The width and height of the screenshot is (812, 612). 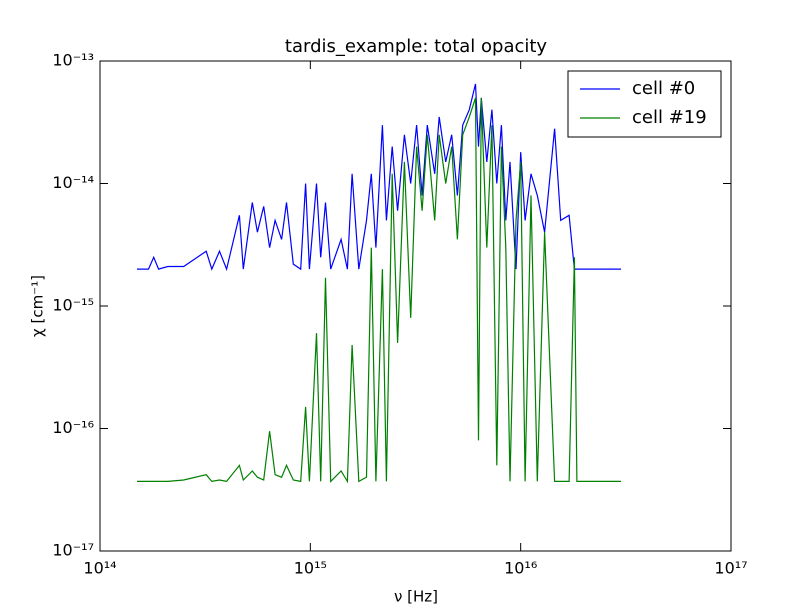 I want to click on y-tick-label: 10⁻¹⁵, so click(x=73, y=305).